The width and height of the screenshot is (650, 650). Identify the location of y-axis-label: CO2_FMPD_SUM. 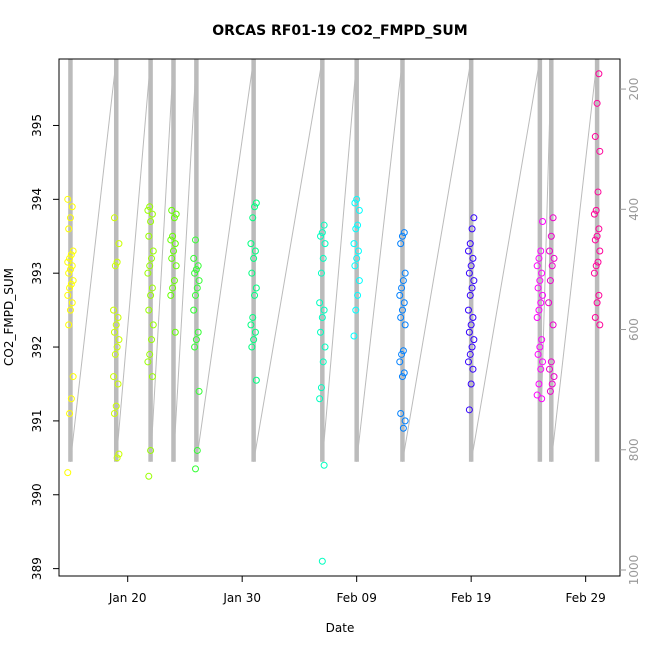
(9, 317).